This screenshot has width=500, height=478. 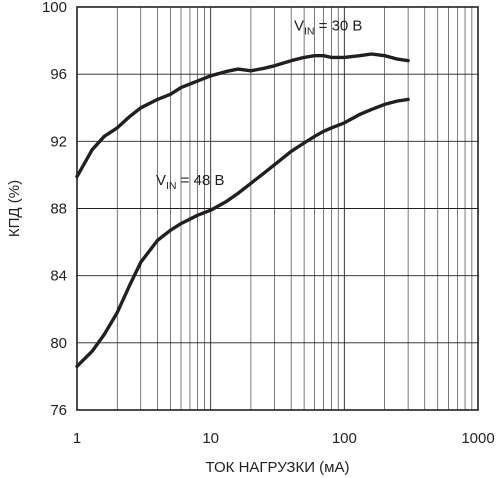 What do you see at coordinates (77, 438) in the screenshot?
I see `x-tick-label: 1` at bounding box center [77, 438].